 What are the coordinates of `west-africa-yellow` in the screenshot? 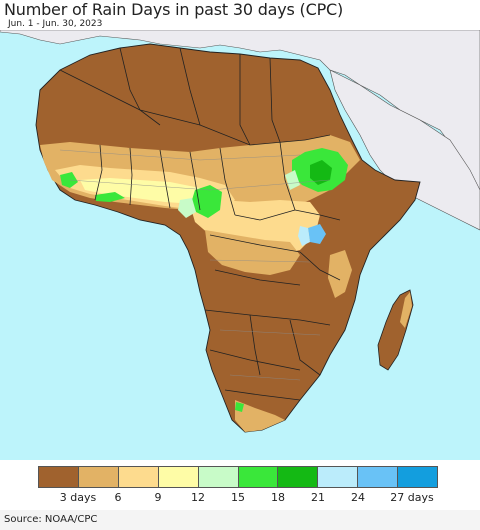 It's located at (147, 191).